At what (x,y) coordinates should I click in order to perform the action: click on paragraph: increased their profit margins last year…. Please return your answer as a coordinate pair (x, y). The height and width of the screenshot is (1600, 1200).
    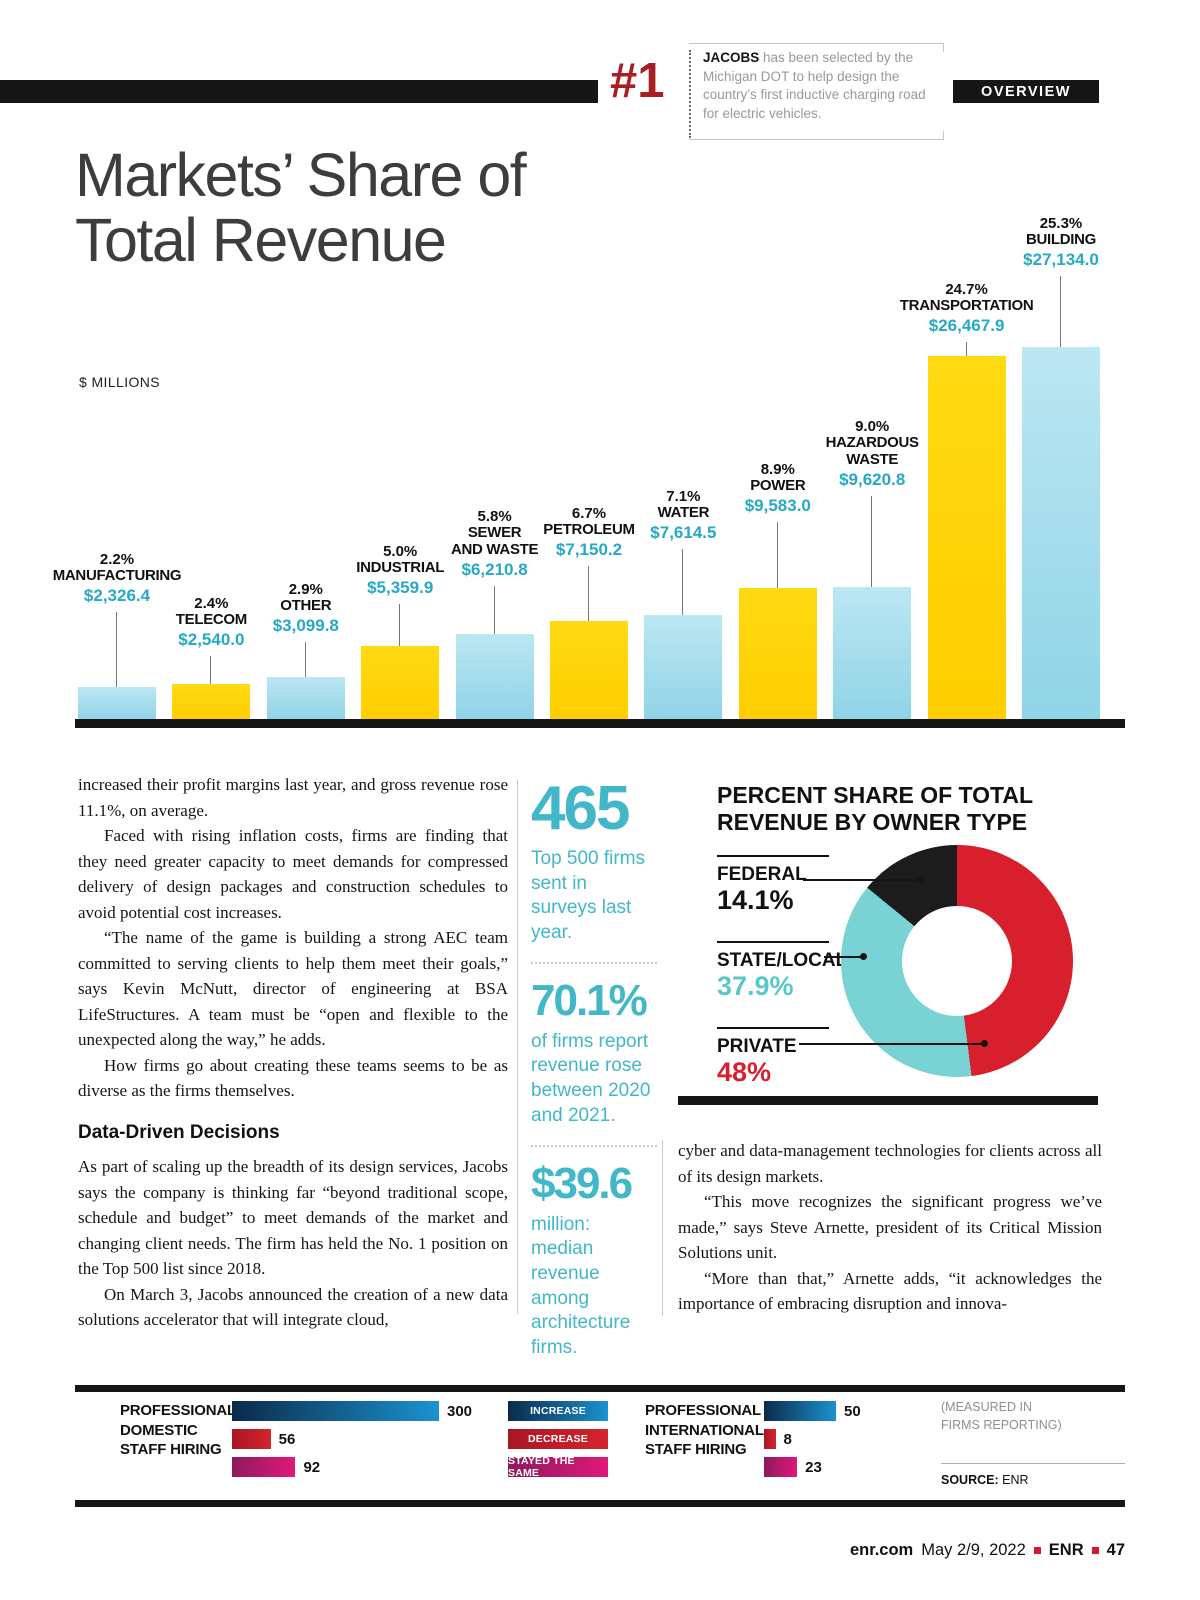
    Looking at the image, I should click on (293, 797).